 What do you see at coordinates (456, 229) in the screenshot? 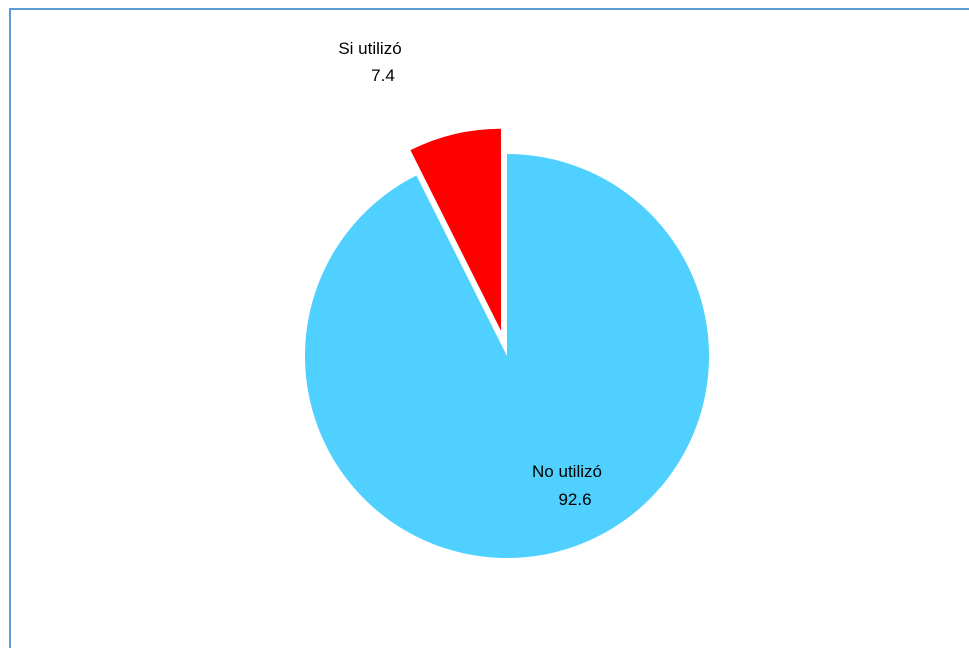
I see `pie-slice-si-utilizo` at bounding box center [456, 229].